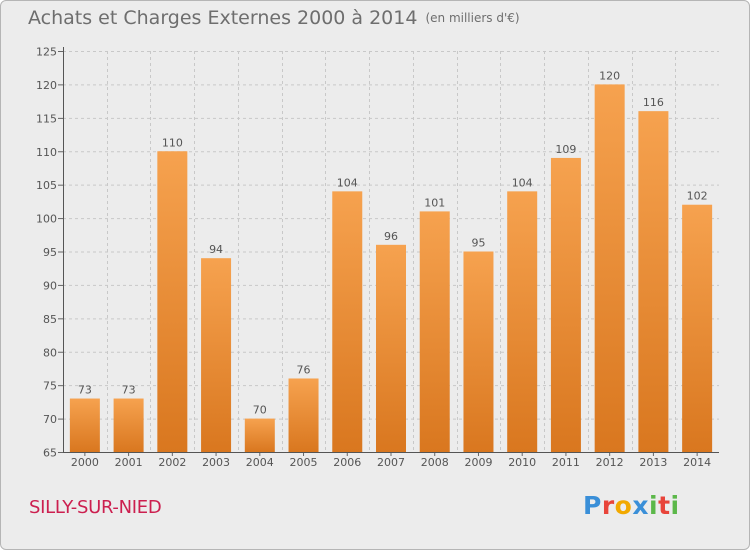 The width and height of the screenshot is (750, 550). What do you see at coordinates (653, 282) in the screenshot?
I see `bar-2013` at bounding box center [653, 282].